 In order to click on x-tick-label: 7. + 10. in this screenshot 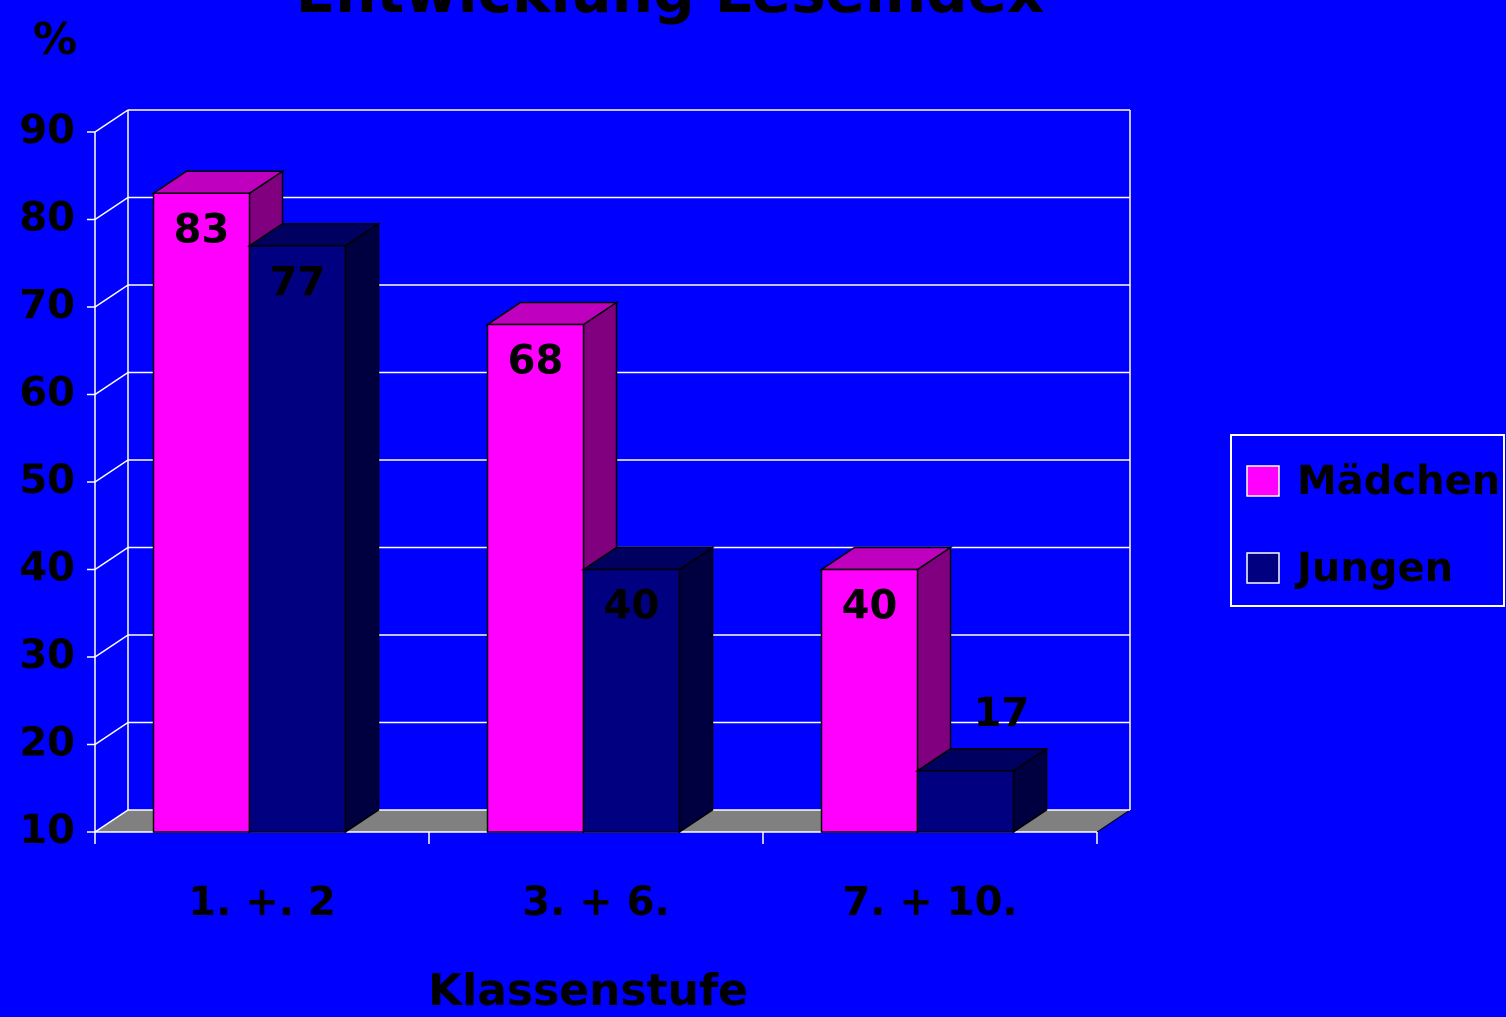, I will do `click(929, 902)`.